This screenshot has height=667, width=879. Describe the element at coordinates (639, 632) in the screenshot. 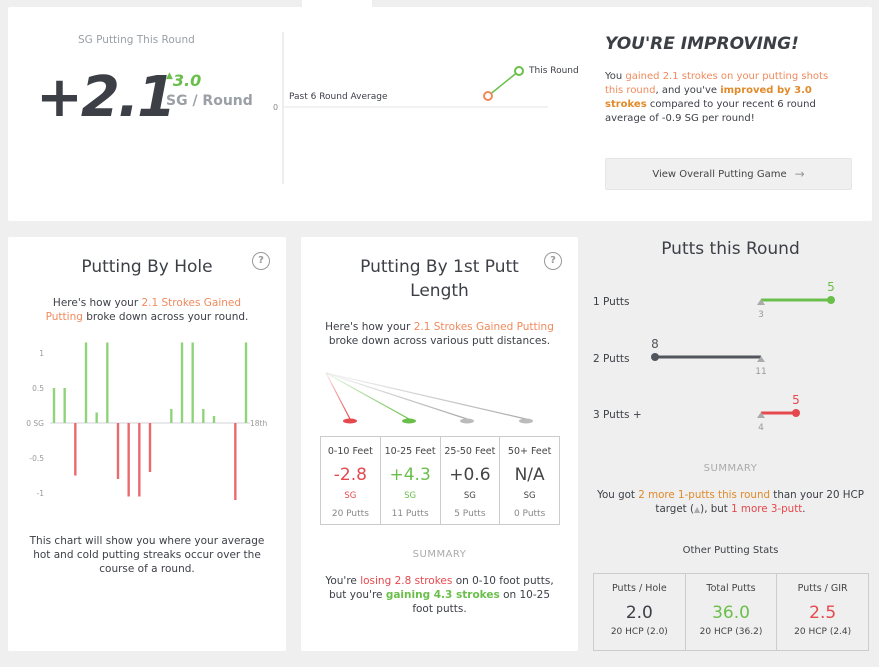

I see `stat-hcp: 20 HCP (2.0)` at that location.